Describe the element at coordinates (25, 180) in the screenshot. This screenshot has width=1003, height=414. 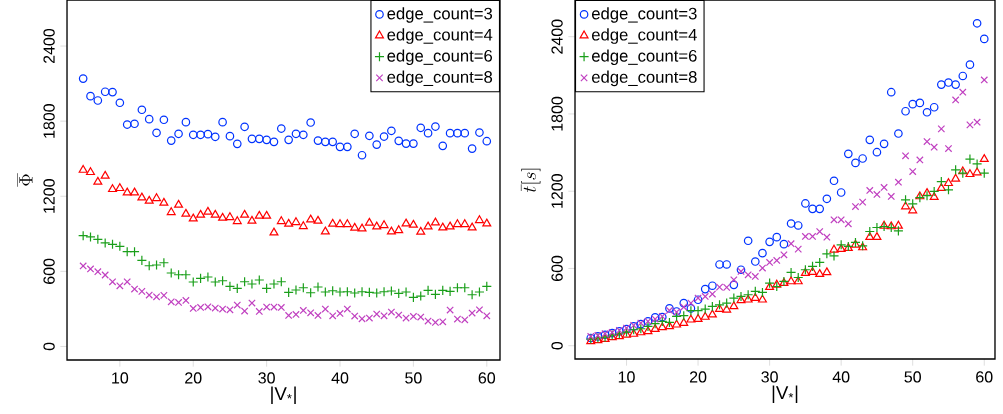
I see `y-axis-title: $\overline{\Phi}$` at that location.